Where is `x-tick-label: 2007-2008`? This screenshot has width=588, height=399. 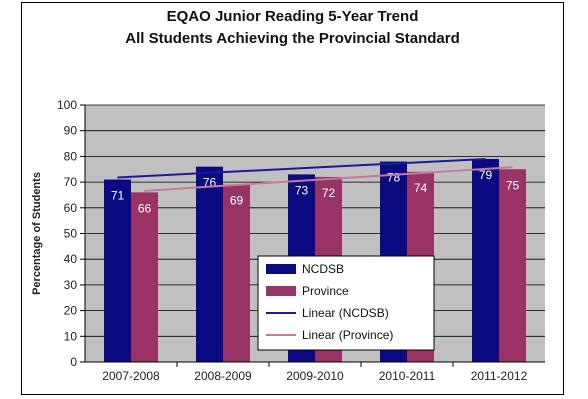
x-tick-label: 2007-2008 is located at coordinates (131, 376).